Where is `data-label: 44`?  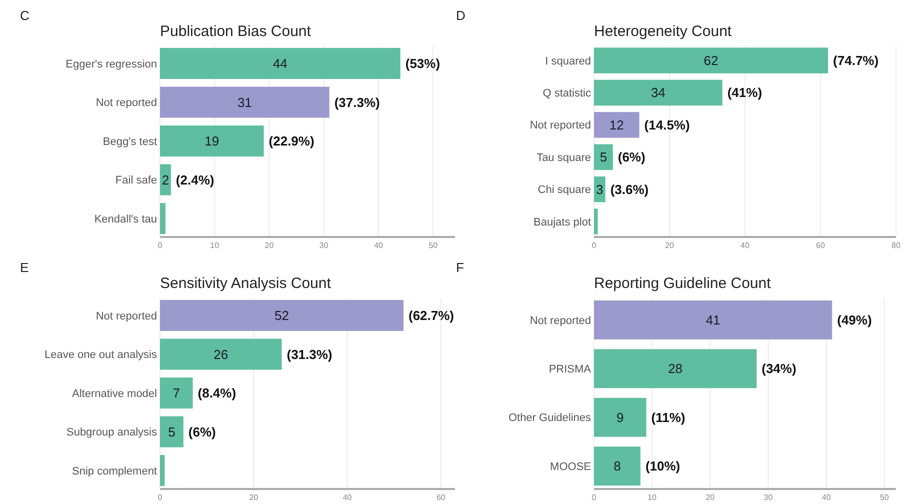
data-label: 44 is located at coordinates (280, 63).